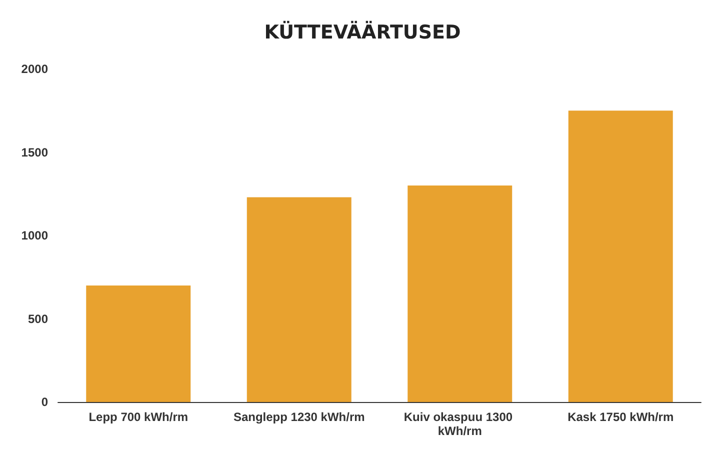  Describe the element at coordinates (44, 402) in the screenshot. I see `y-tick-label: 0` at that location.